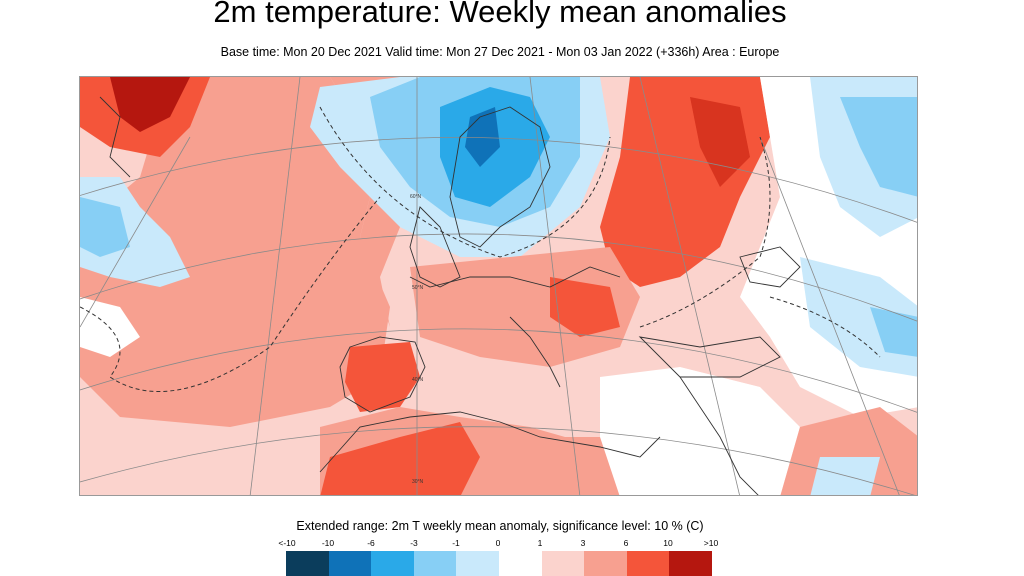 Image resolution: width=1024 pixels, height=576 pixels. What do you see at coordinates (482, 137) in the screenshot?
I see `scandinavia-core-cold` at bounding box center [482, 137].